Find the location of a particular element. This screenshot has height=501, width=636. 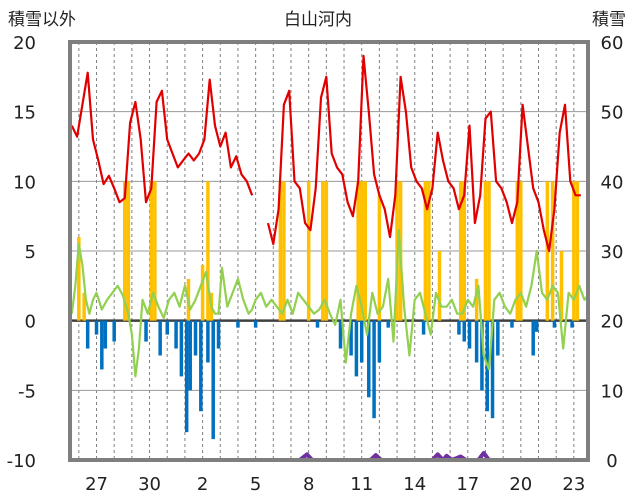

x-tick-label: 23 is located at coordinates (573, 484).